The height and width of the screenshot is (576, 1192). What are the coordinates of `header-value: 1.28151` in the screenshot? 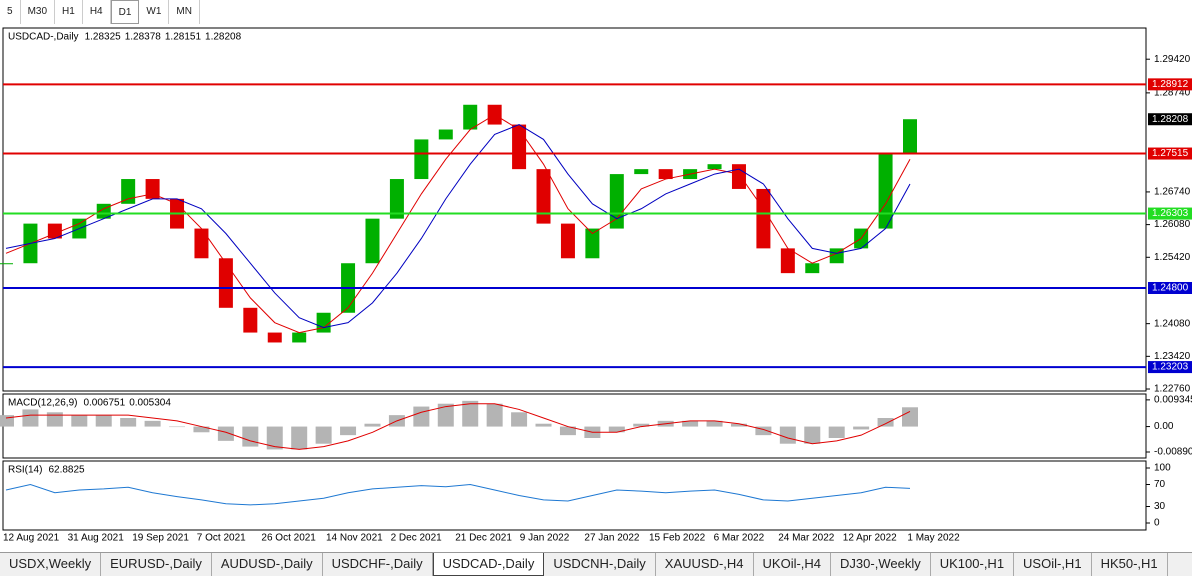 It's located at (183, 37).